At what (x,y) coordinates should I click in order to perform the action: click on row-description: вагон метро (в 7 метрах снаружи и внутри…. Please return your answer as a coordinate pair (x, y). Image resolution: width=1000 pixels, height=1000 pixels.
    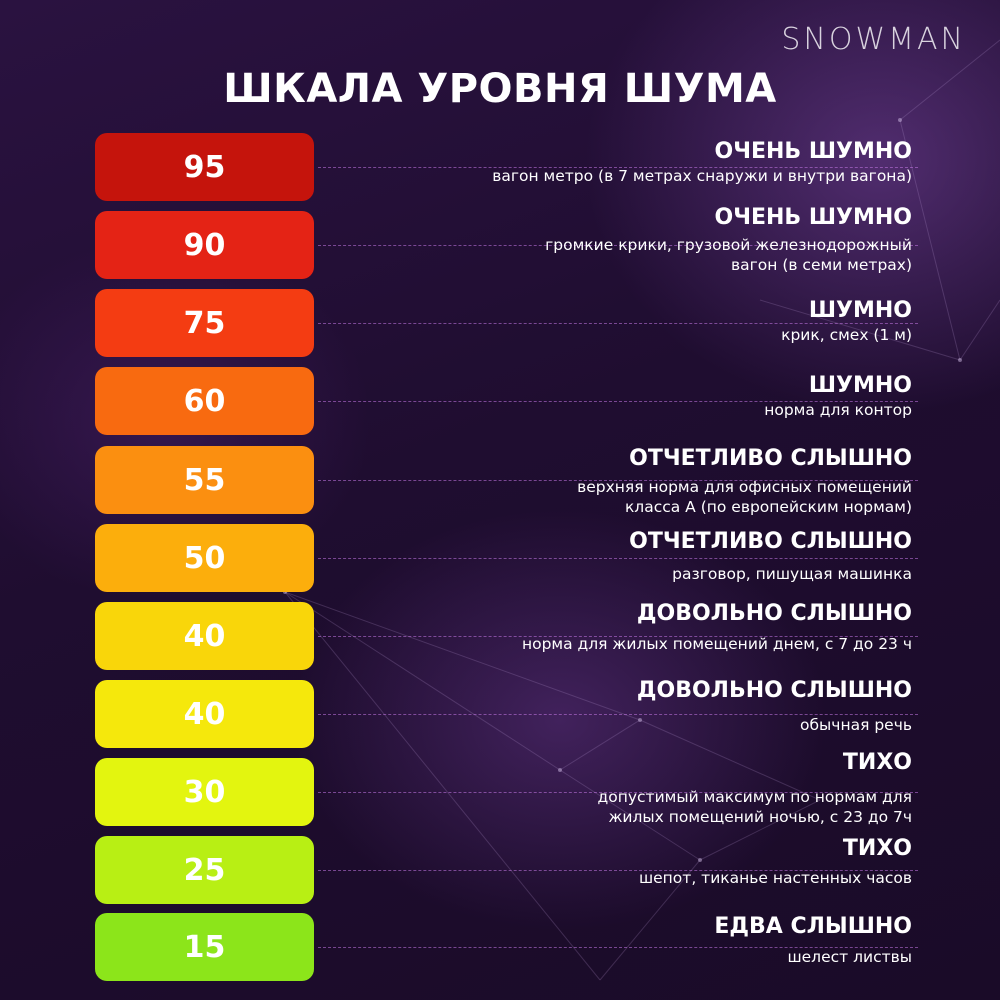
    Looking at the image, I should click on (702, 176).